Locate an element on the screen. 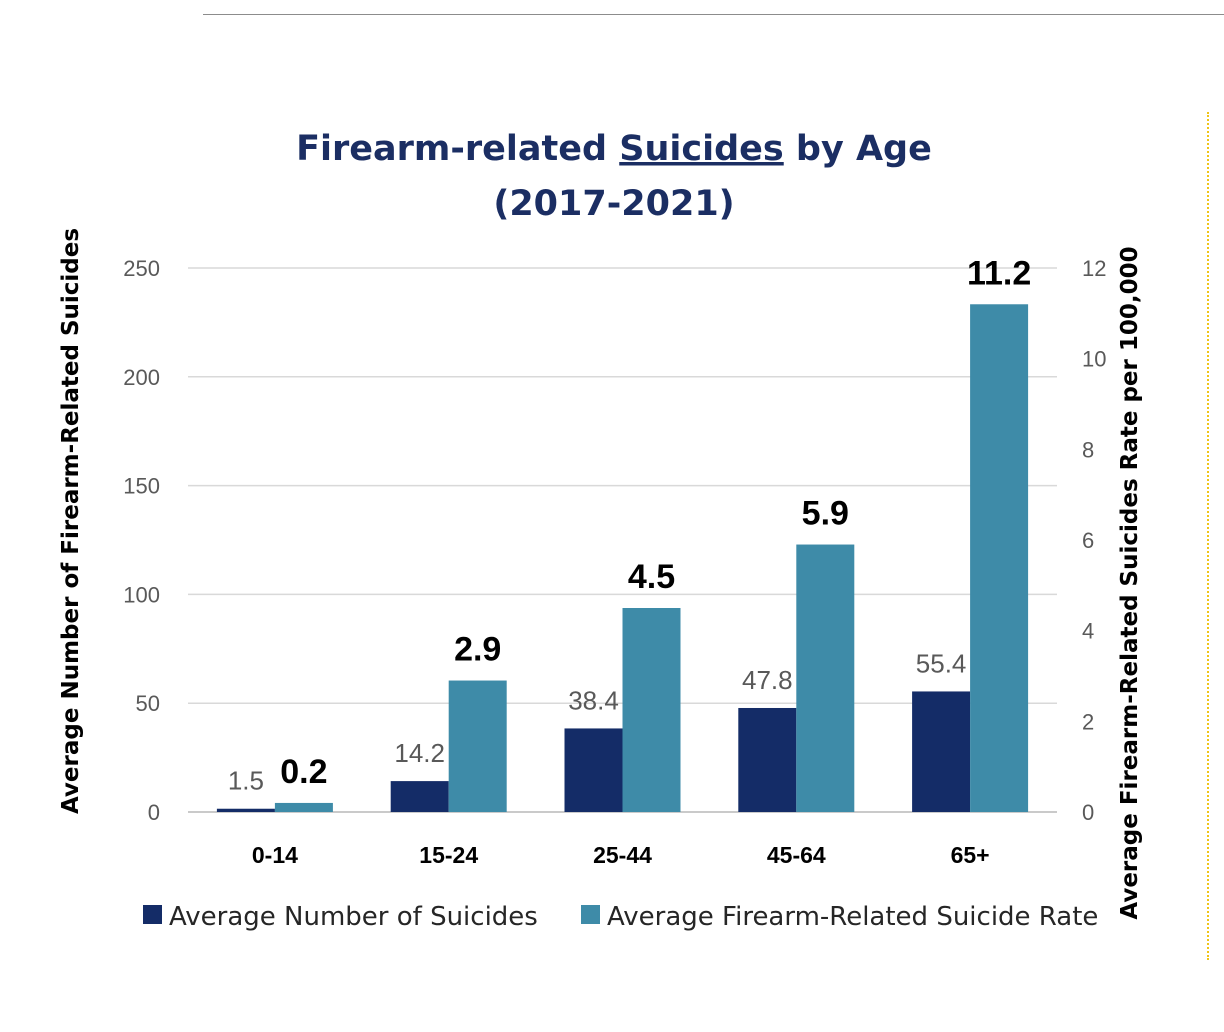 This screenshot has width=1224, height=1032. y-right-tick-12: 12 is located at coordinates (1094, 268).